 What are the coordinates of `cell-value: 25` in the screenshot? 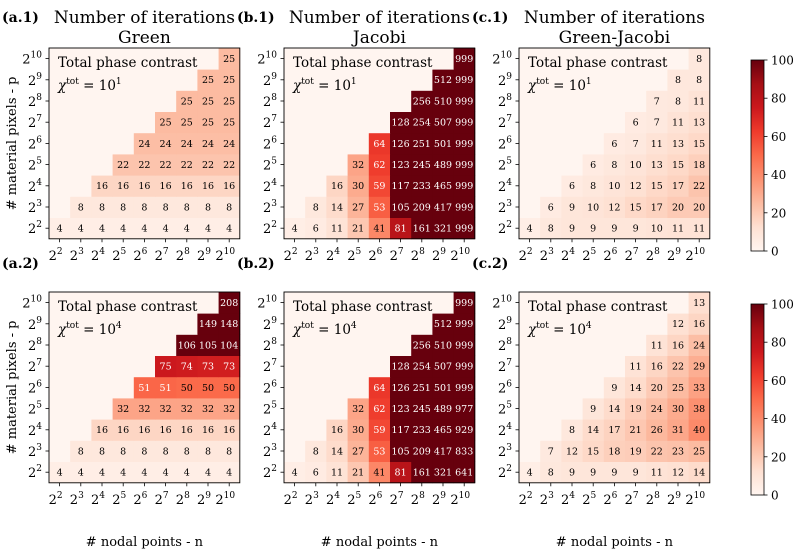 It's located at (699, 451).